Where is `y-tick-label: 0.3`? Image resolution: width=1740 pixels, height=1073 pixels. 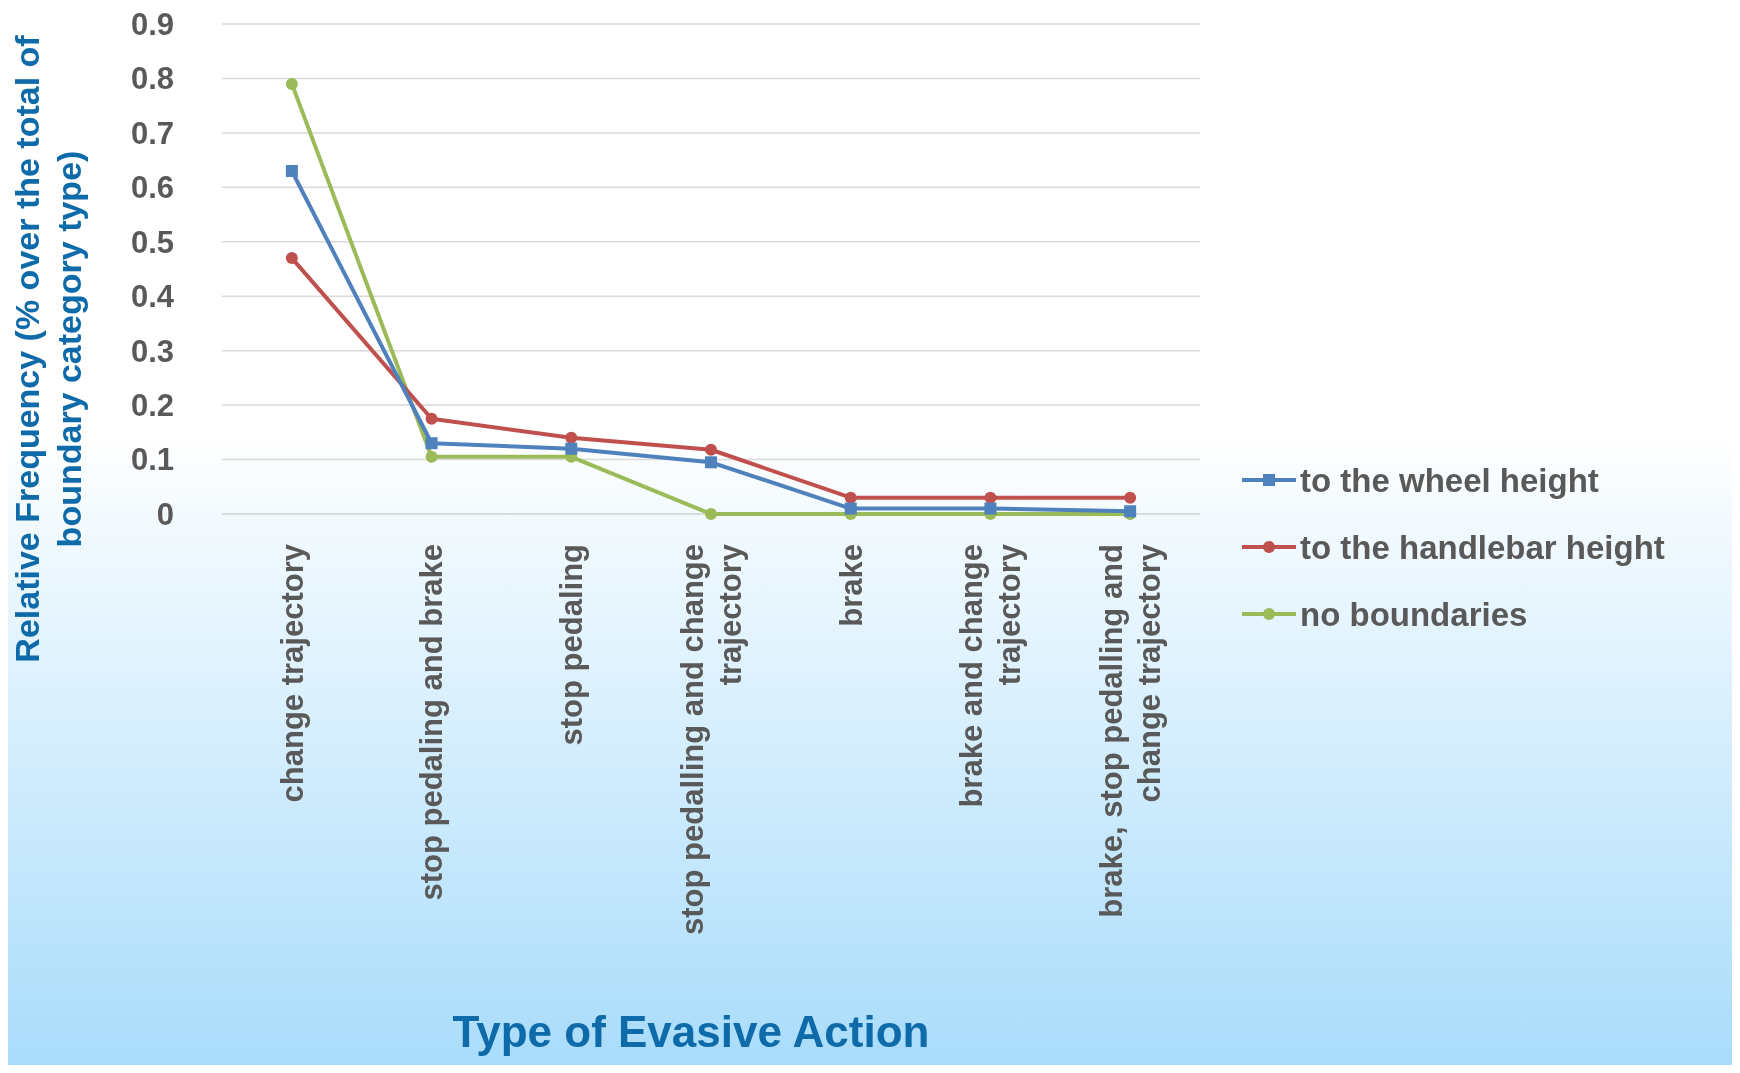
y-tick-label: 0.3 is located at coordinates (152, 351).